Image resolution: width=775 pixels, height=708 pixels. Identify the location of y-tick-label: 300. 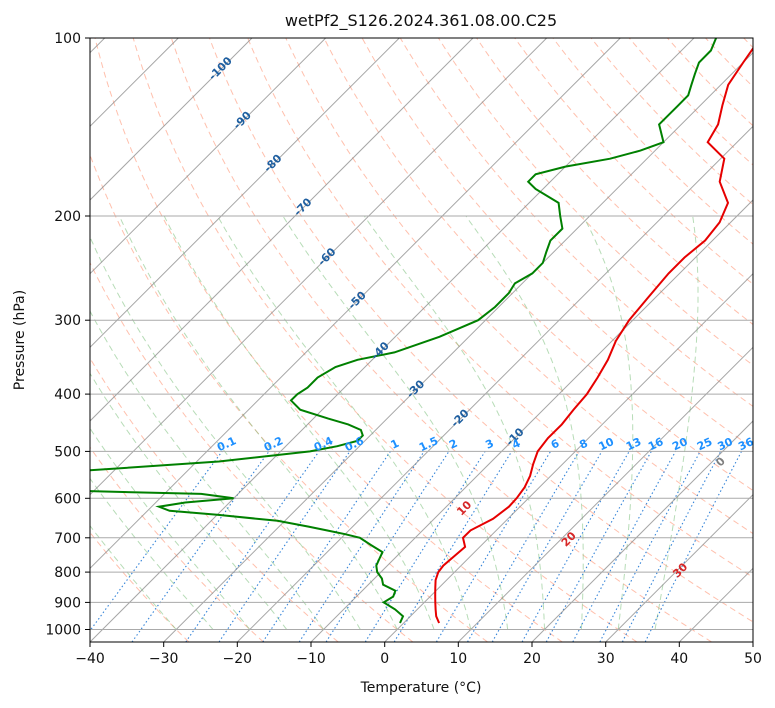
(67, 321).